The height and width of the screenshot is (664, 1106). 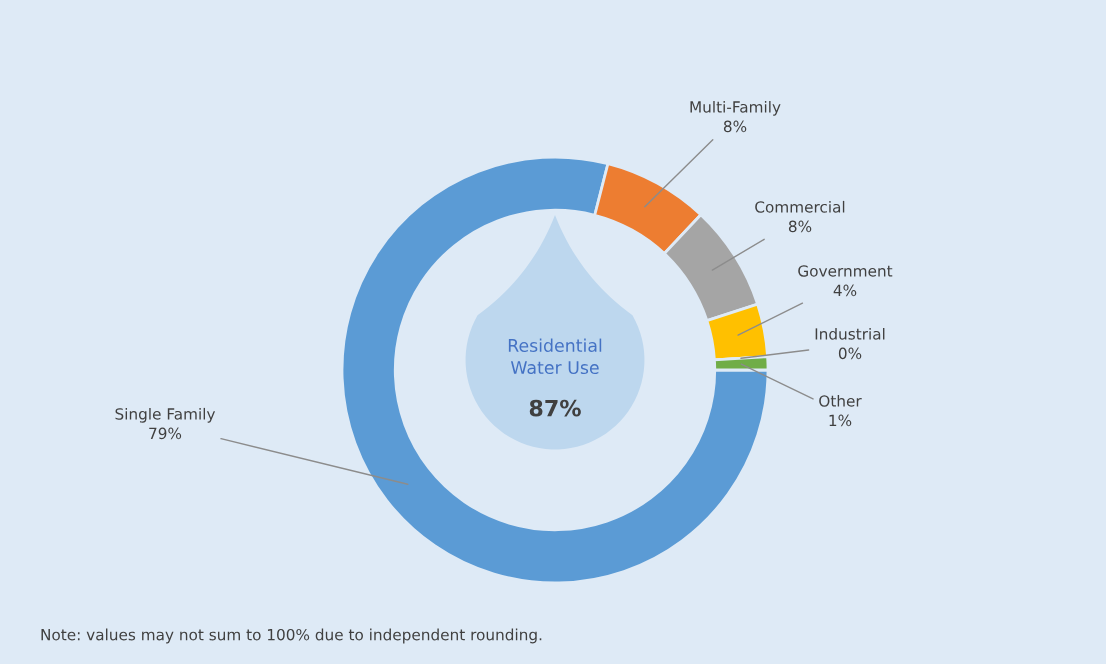 I want to click on text: 0%, so click(x=850, y=353).